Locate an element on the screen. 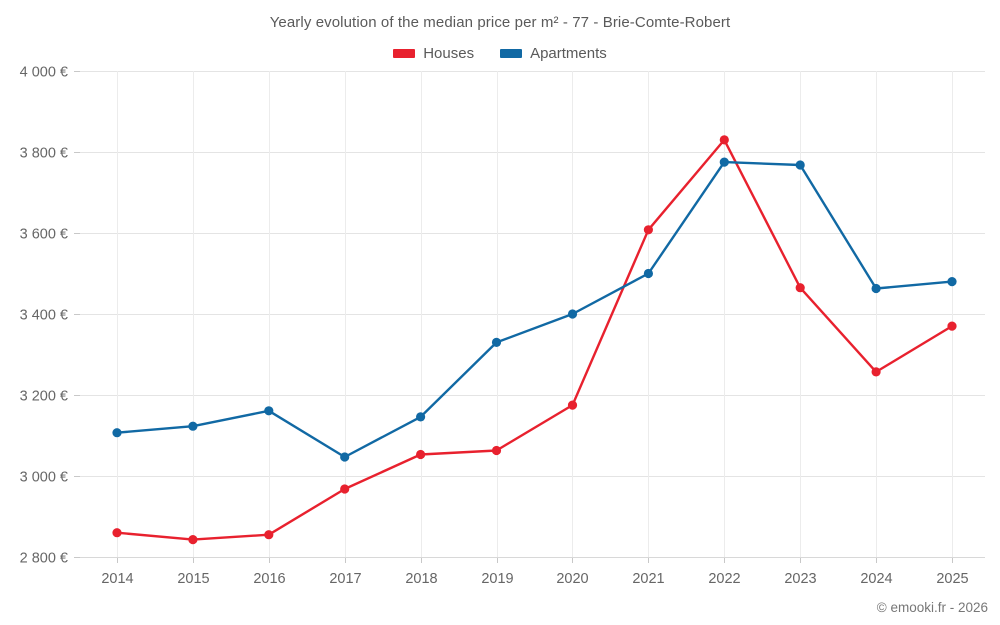 The width and height of the screenshot is (1000, 625). data-point-marker: 2022 — Apartments: 3775 € is located at coordinates (724, 162).